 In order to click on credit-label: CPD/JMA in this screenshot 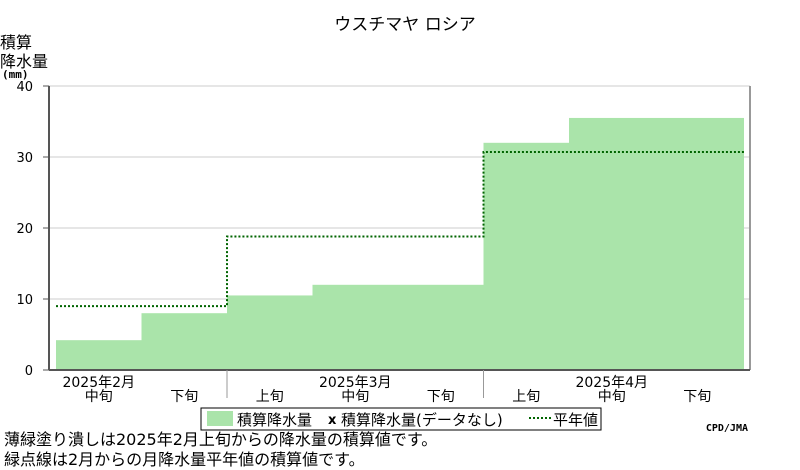, I will do `click(727, 428)`.